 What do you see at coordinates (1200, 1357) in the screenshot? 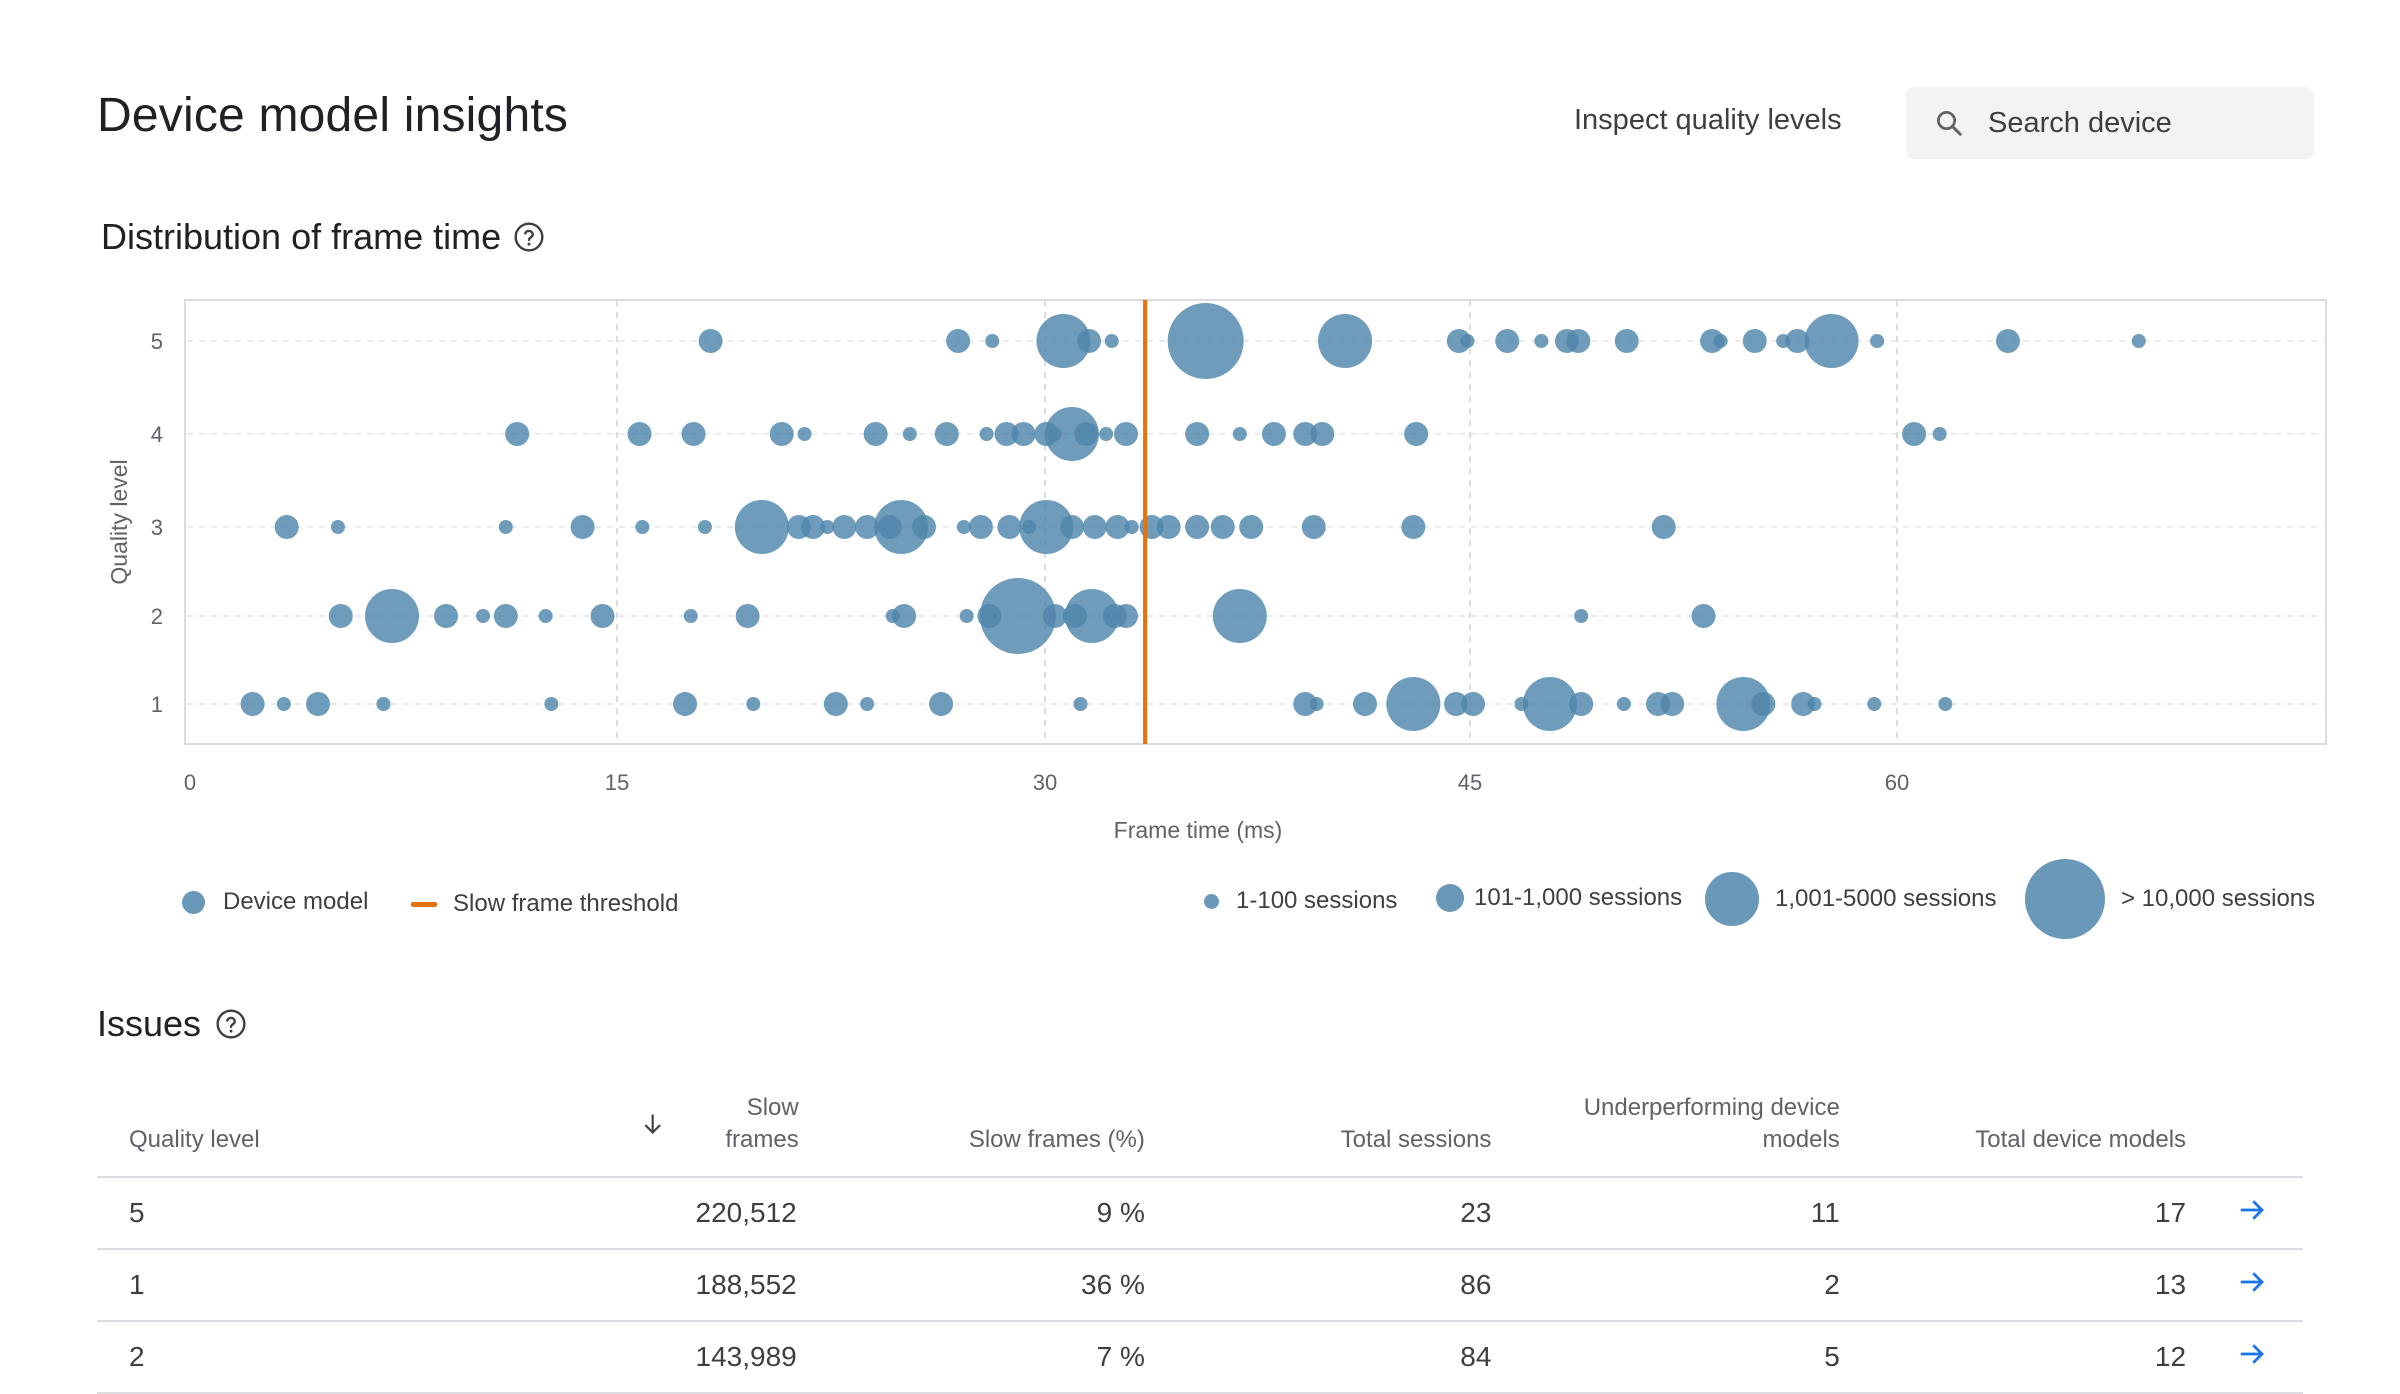
I see `table-row: 2 143,989 7 % 84 5 12` at bounding box center [1200, 1357].